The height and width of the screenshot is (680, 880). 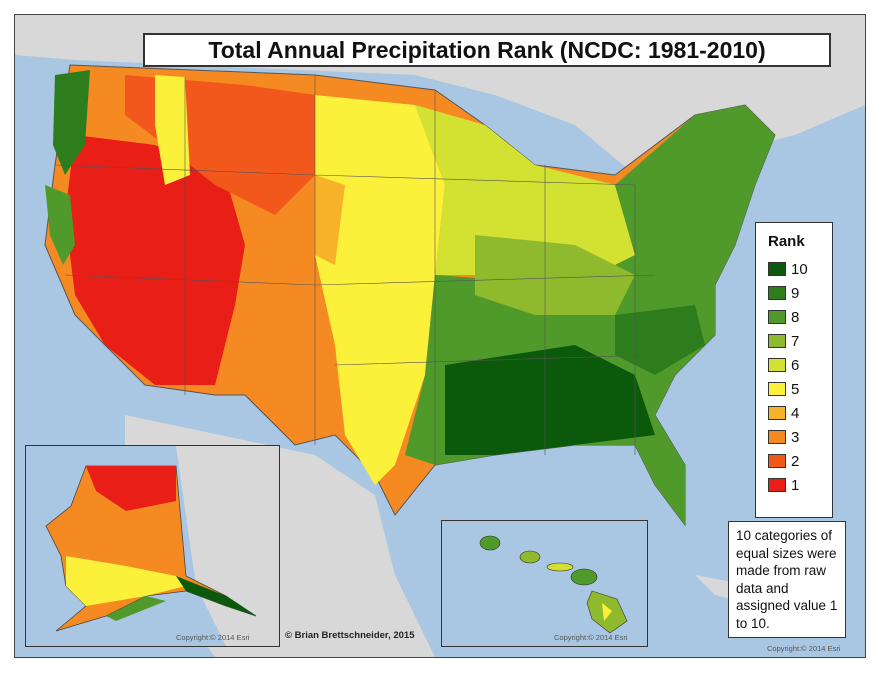 I want to click on oahu-island, so click(x=530, y=557).